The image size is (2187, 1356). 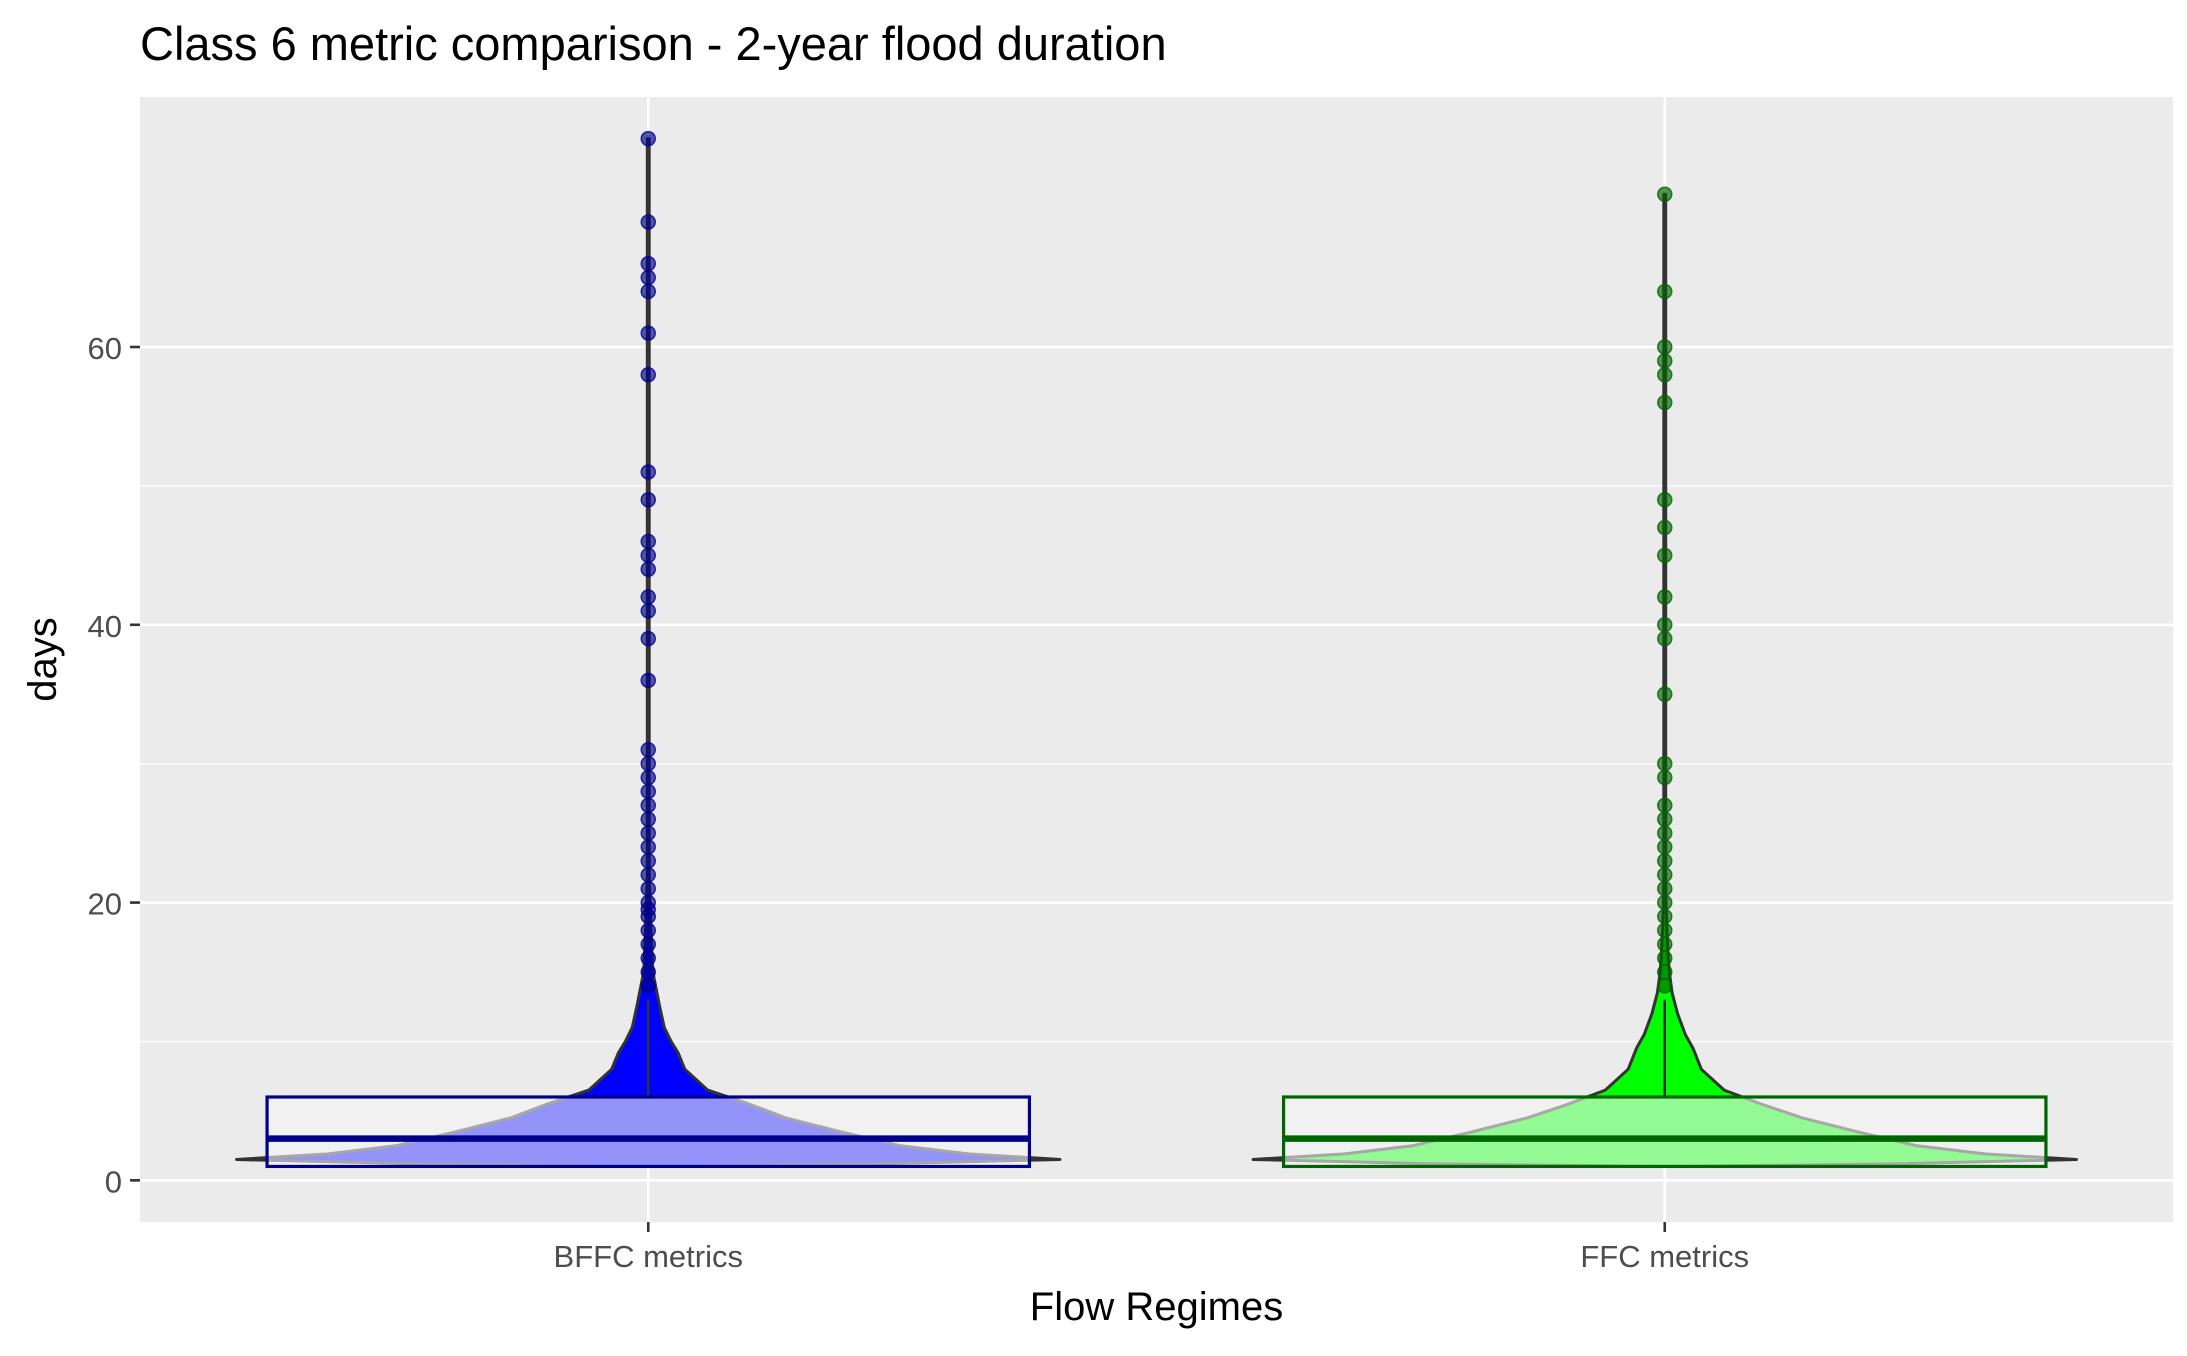 I want to click on y-tick-label: 20, so click(x=105, y=904).